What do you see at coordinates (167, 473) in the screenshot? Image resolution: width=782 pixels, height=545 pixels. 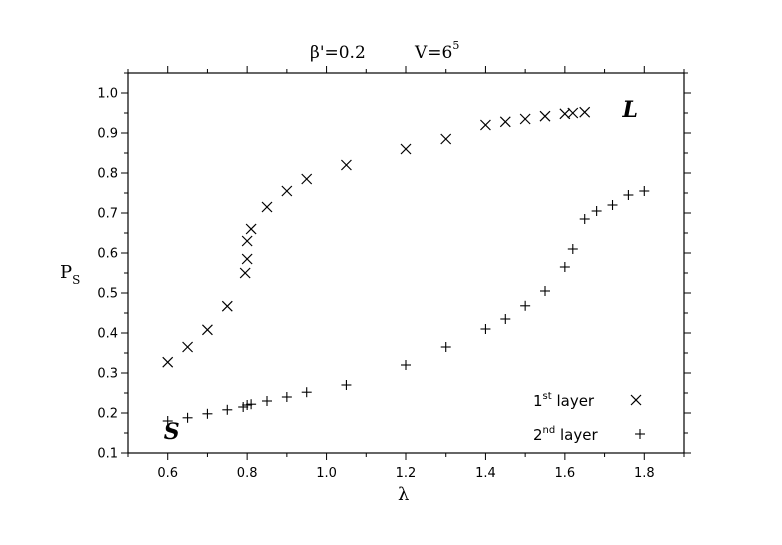 I see `x-tick-label: 0.6` at bounding box center [167, 473].